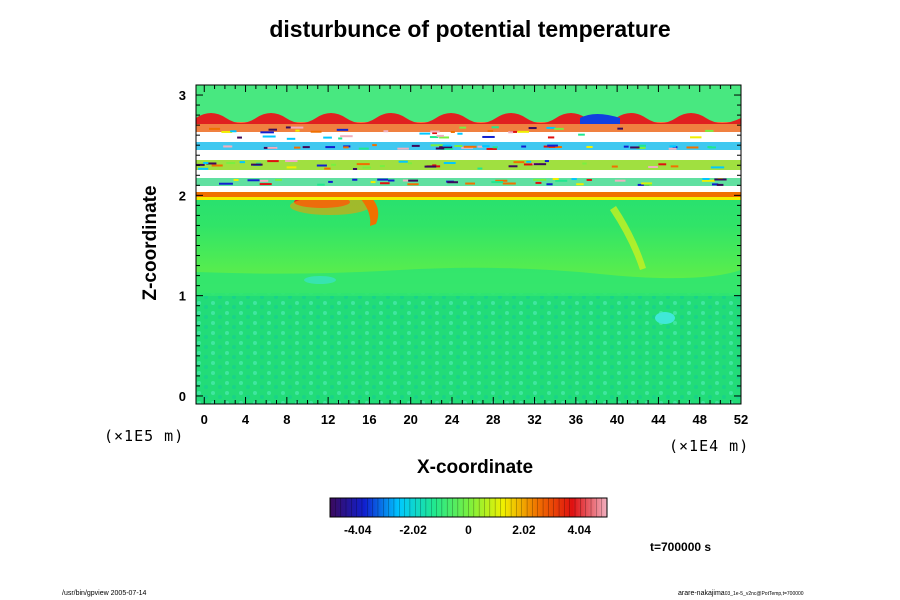 The image size is (900, 600). I want to click on footer-right-sub: 03_1e-5_v2nc@PotTemp,t=700000, so click(764, 594).